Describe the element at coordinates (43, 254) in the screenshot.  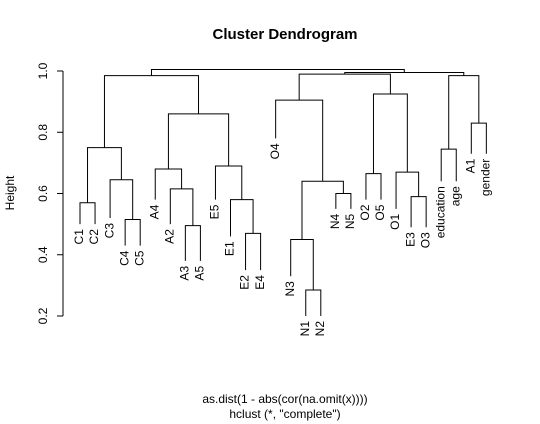
I see `y-tick-label-0-4: 0.4` at that location.